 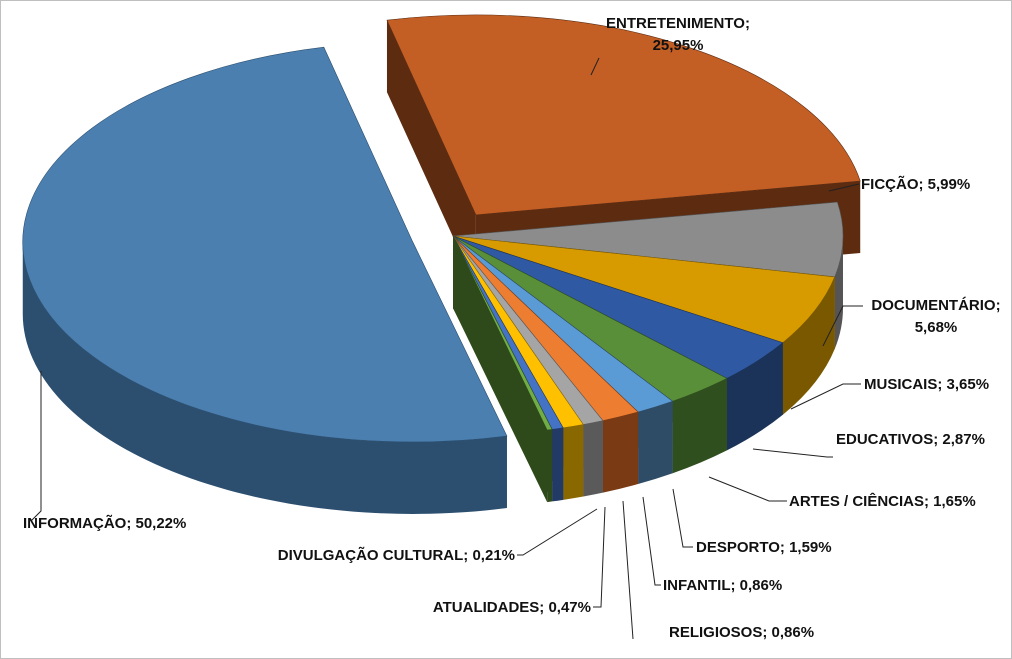 I want to click on label-desporto: DESPORTO; 1,59%, so click(x=764, y=547).